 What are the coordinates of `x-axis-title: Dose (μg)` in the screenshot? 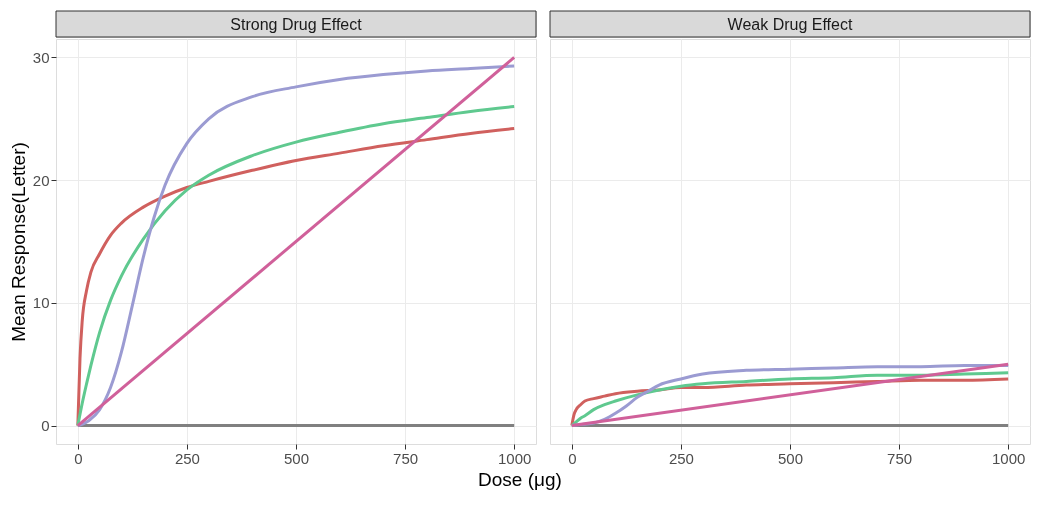 It's located at (520, 479).